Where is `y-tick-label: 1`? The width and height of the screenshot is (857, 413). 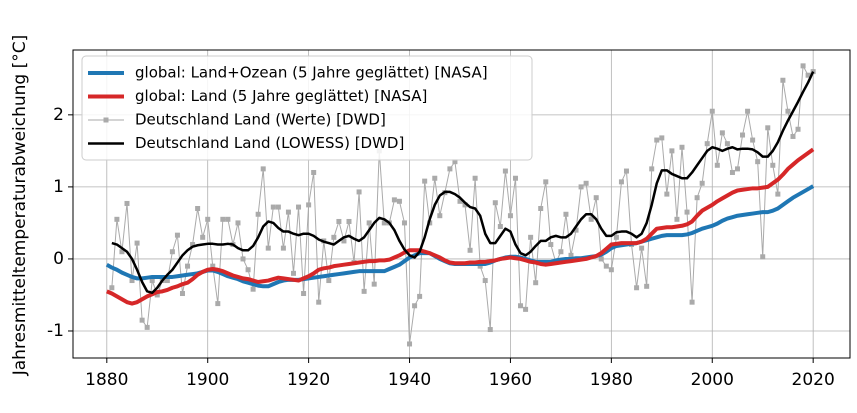 y-tick-label: 1 is located at coordinates (58, 187).